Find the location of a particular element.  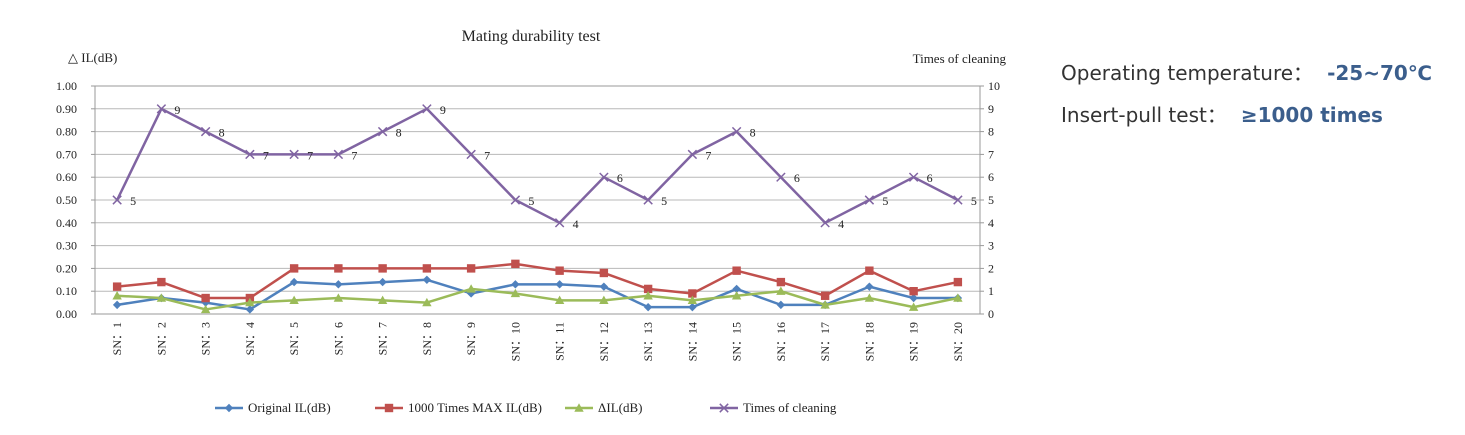

right-tick-label: 10 is located at coordinates (994, 86).